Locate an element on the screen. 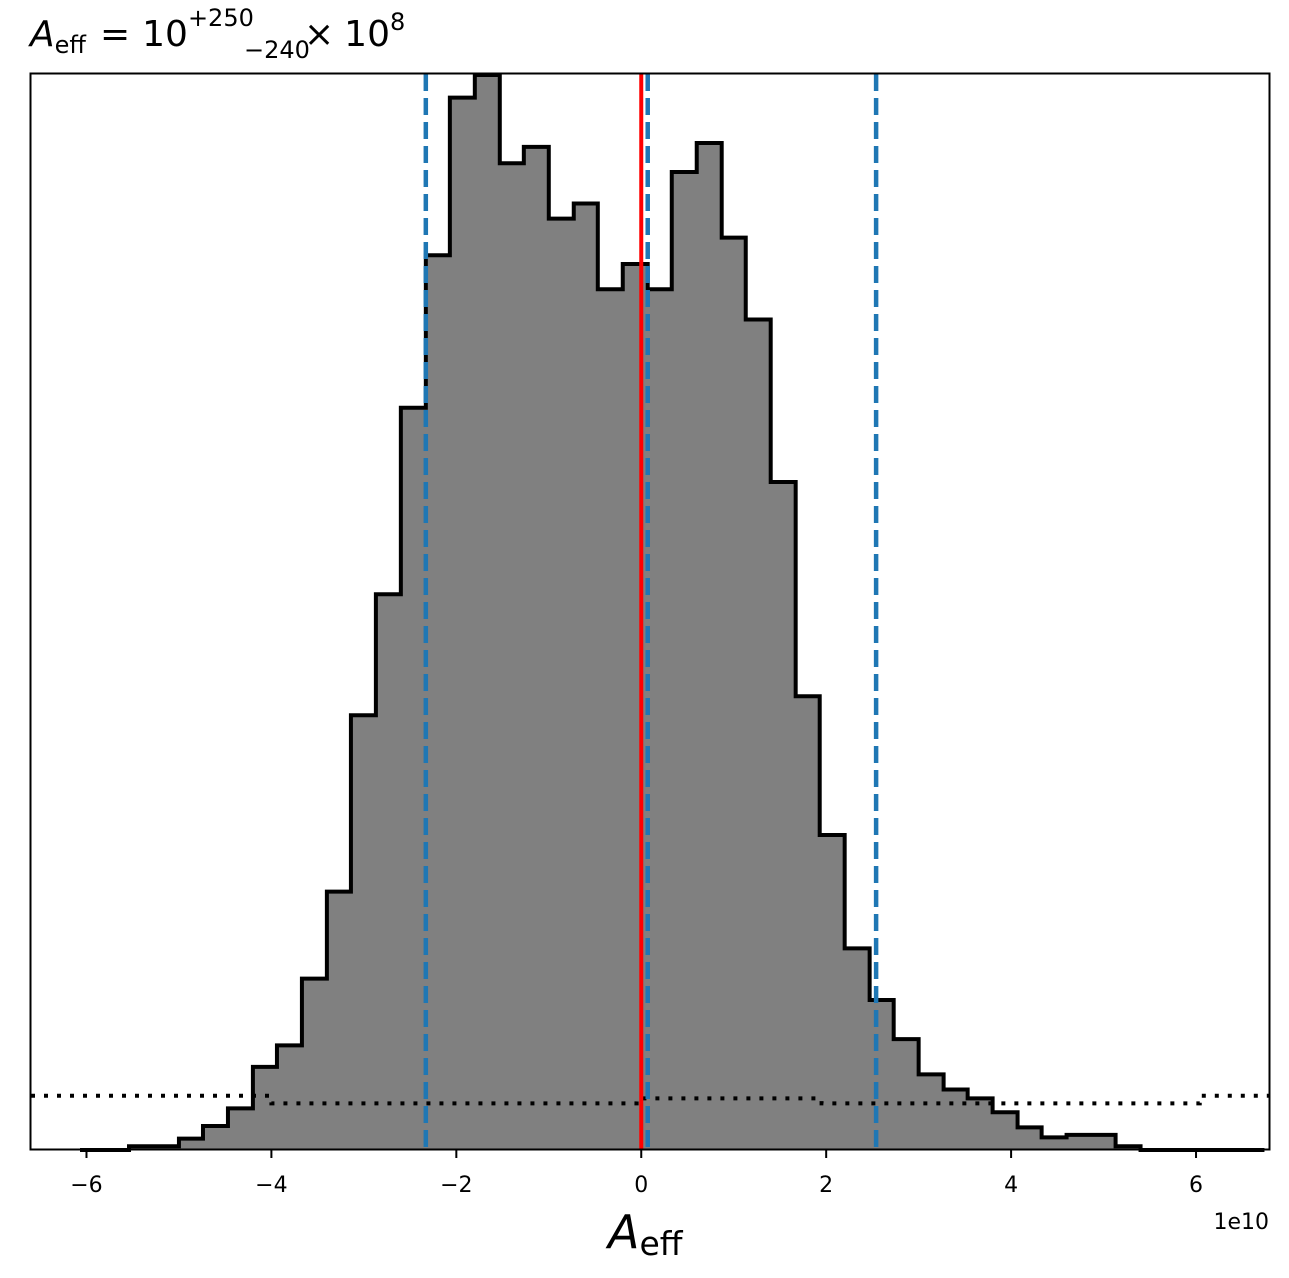  x-axis-label: Aeff is located at coordinates (644, 1234).